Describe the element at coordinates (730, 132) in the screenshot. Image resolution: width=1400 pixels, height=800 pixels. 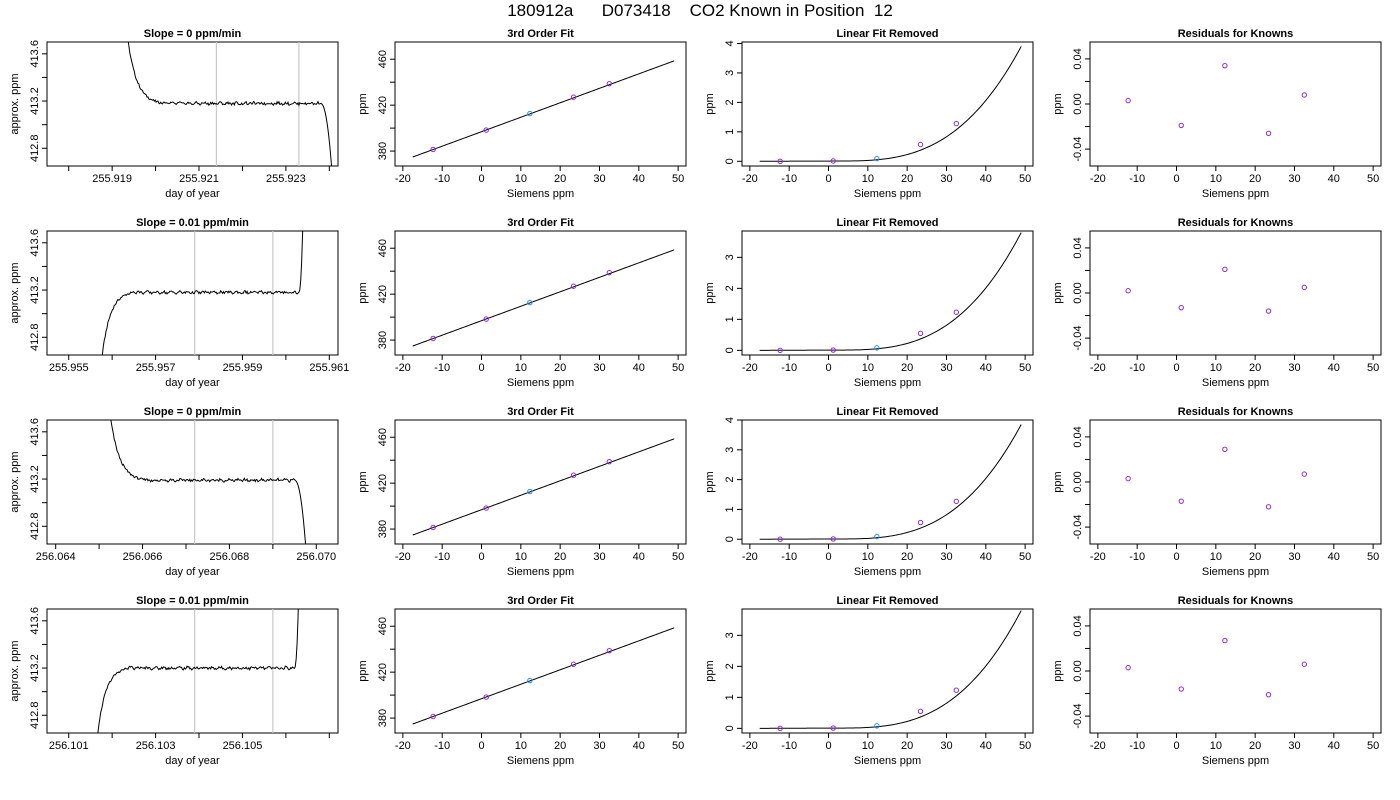
I see `y-tick-label: 1` at that location.